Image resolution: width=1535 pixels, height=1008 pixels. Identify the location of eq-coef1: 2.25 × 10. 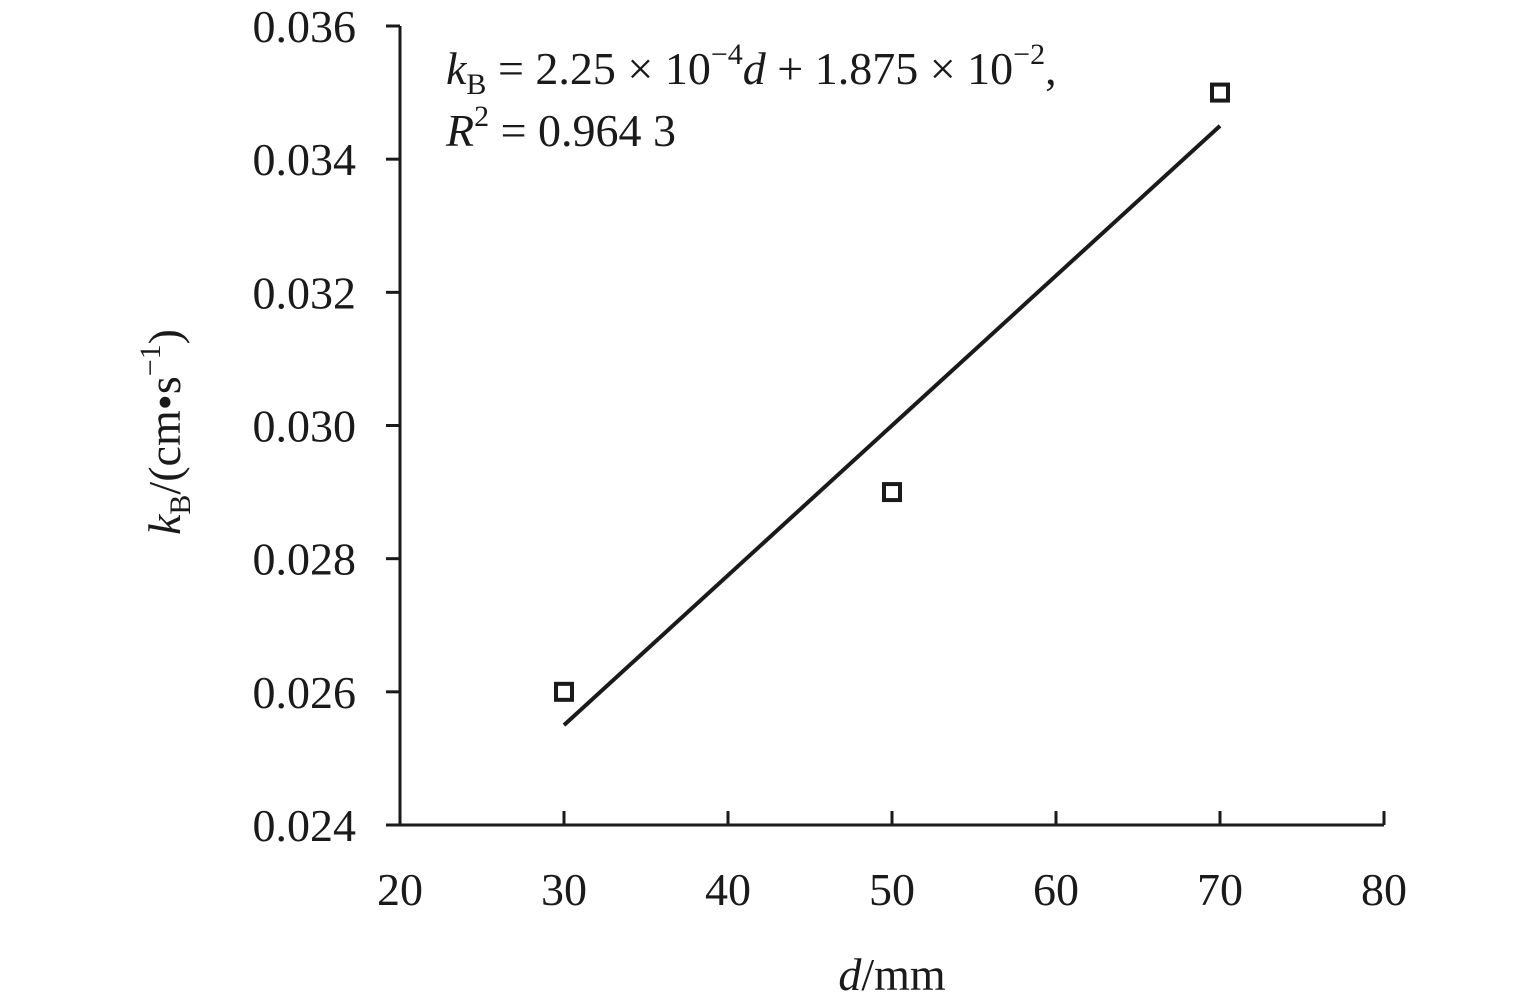
(622, 68).